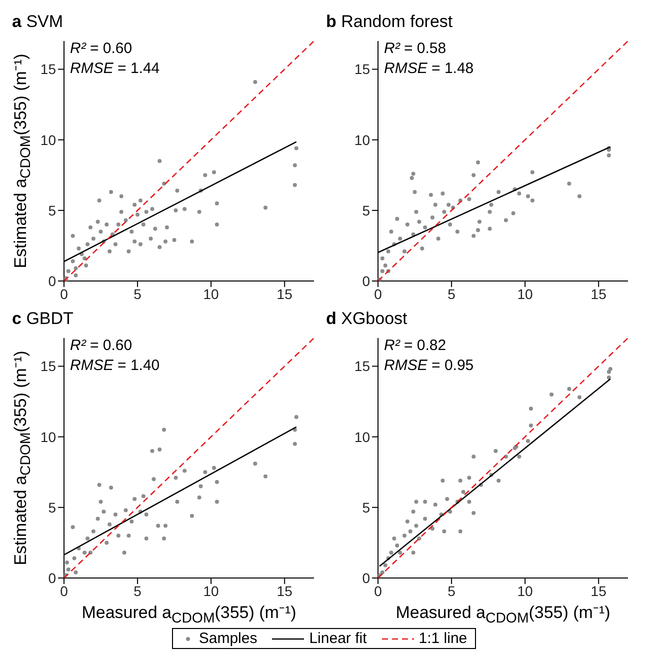 This screenshot has height=667, width=649. I want to click on legend-label: 1:1 line, so click(443, 638).